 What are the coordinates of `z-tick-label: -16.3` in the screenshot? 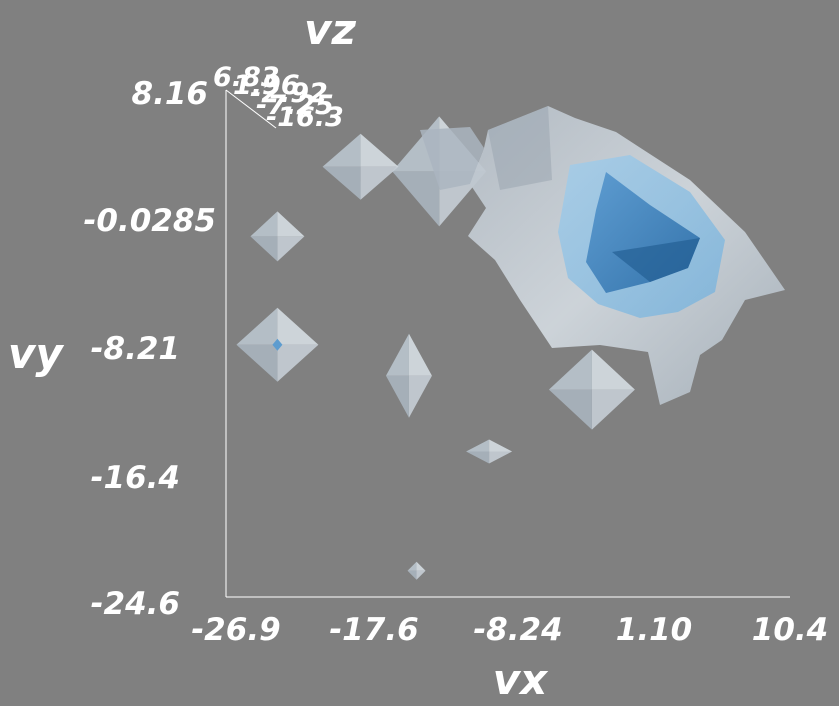 It's located at (305, 117).